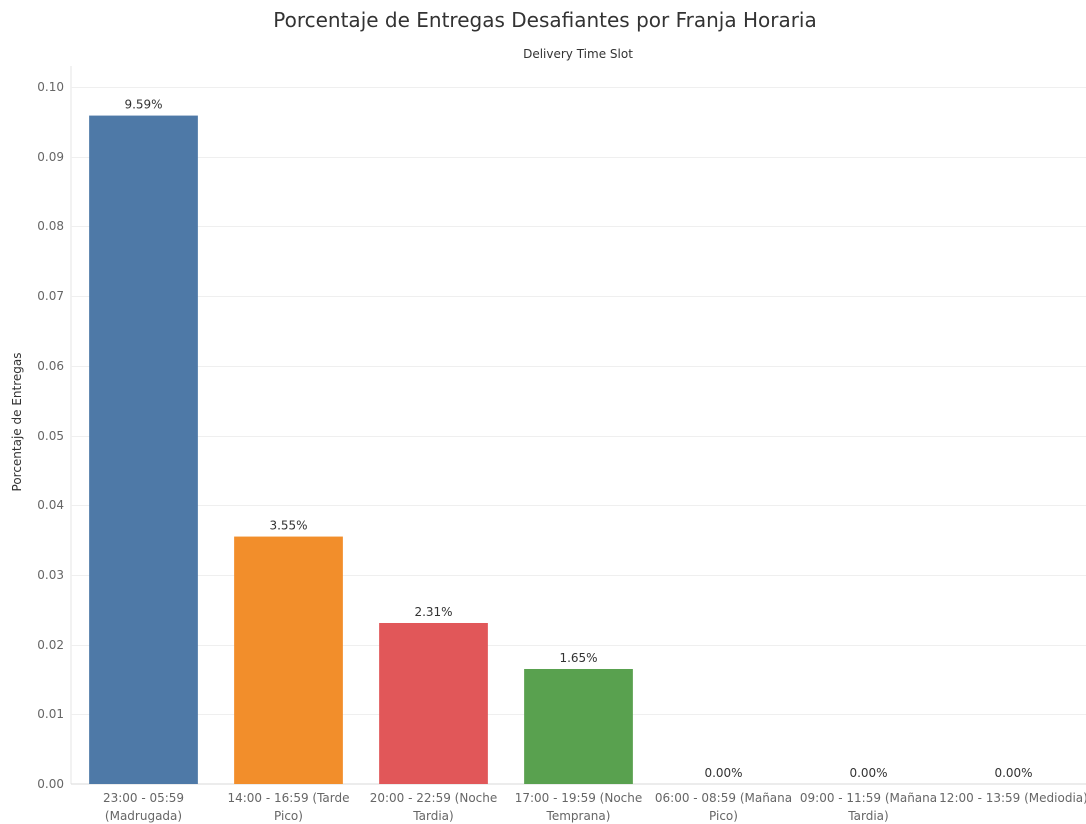  What do you see at coordinates (143, 105) in the screenshot?
I see `data-label: 9.59%` at bounding box center [143, 105].